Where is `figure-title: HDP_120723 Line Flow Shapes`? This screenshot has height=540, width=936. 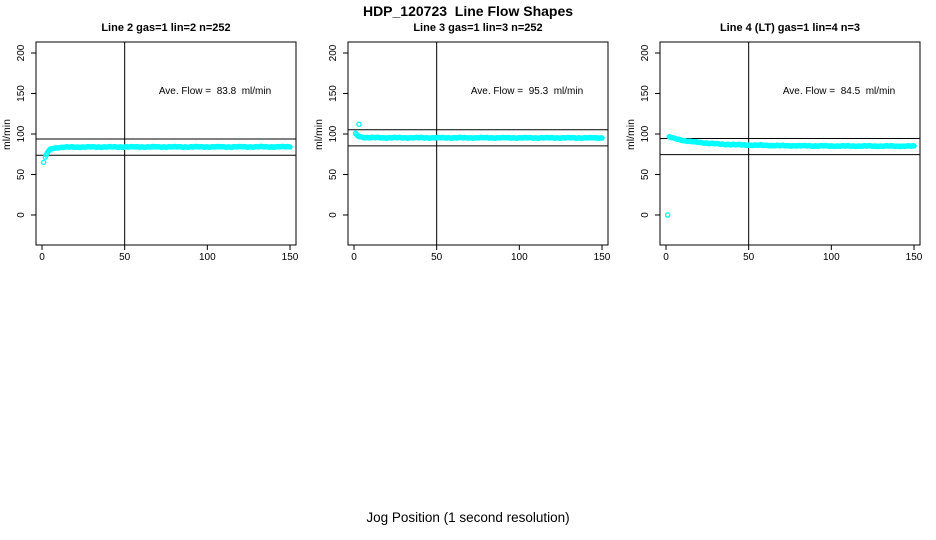 figure-title: HDP_120723 Line Flow Shapes is located at coordinates (468, 11).